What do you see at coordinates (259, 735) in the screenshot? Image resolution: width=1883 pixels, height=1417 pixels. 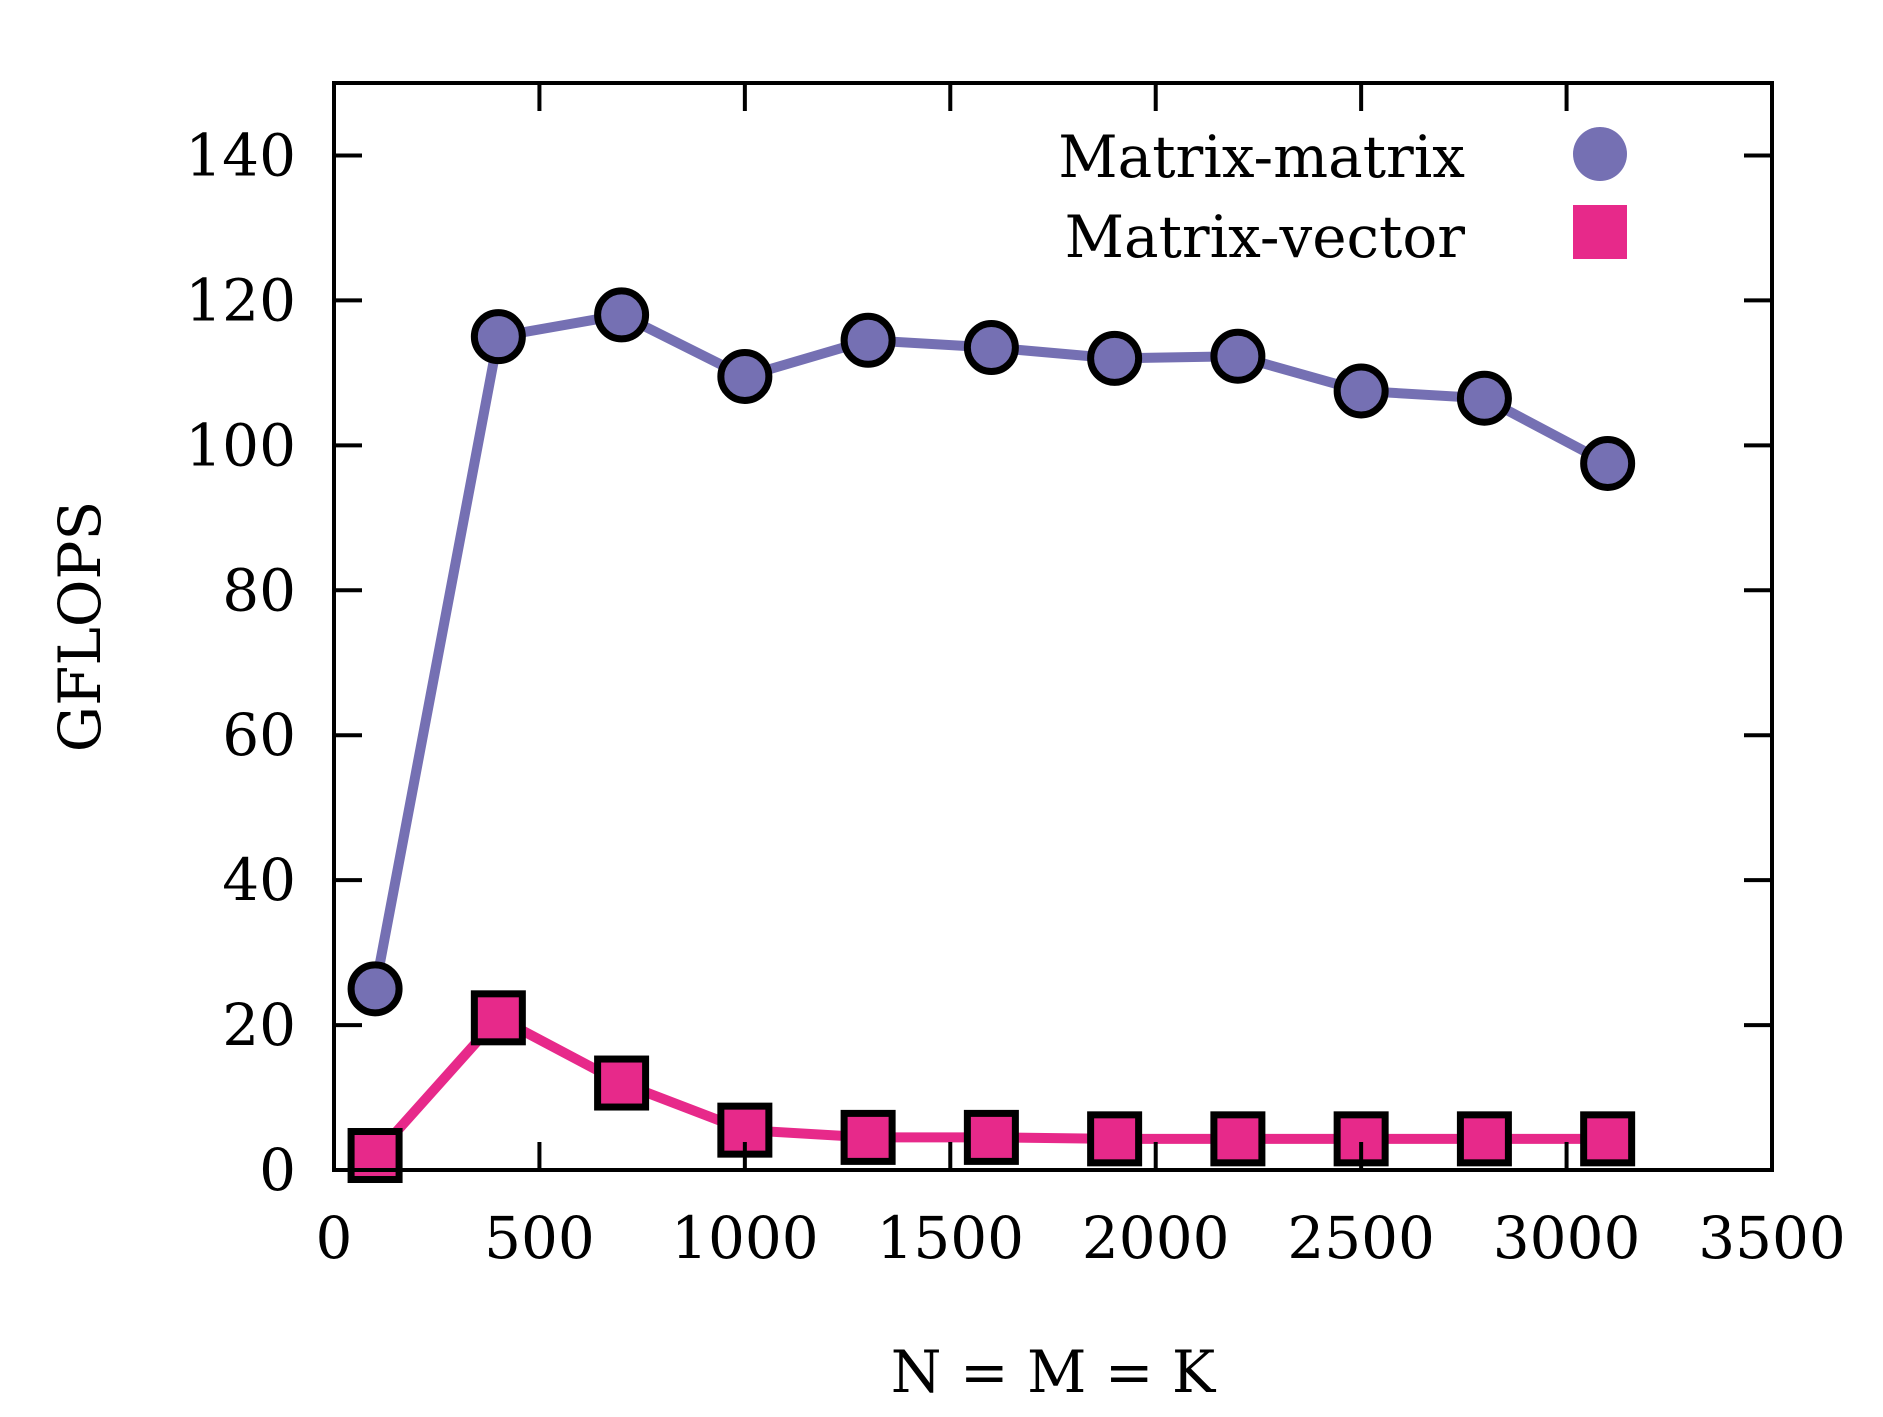 I see `y-tick-label: 60` at bounding box center [259, 735].